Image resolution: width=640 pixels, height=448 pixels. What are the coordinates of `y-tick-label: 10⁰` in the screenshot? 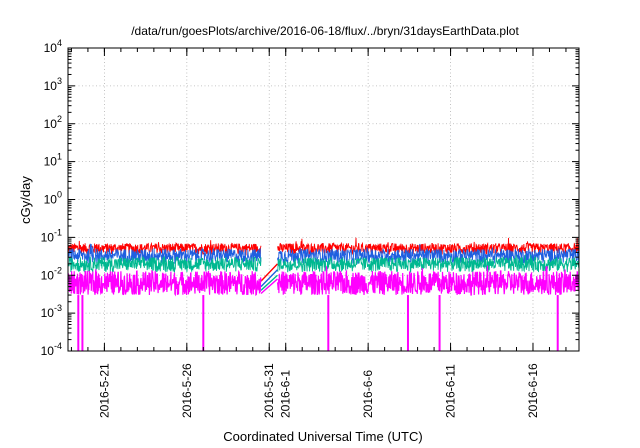 It's located at (53, 198).